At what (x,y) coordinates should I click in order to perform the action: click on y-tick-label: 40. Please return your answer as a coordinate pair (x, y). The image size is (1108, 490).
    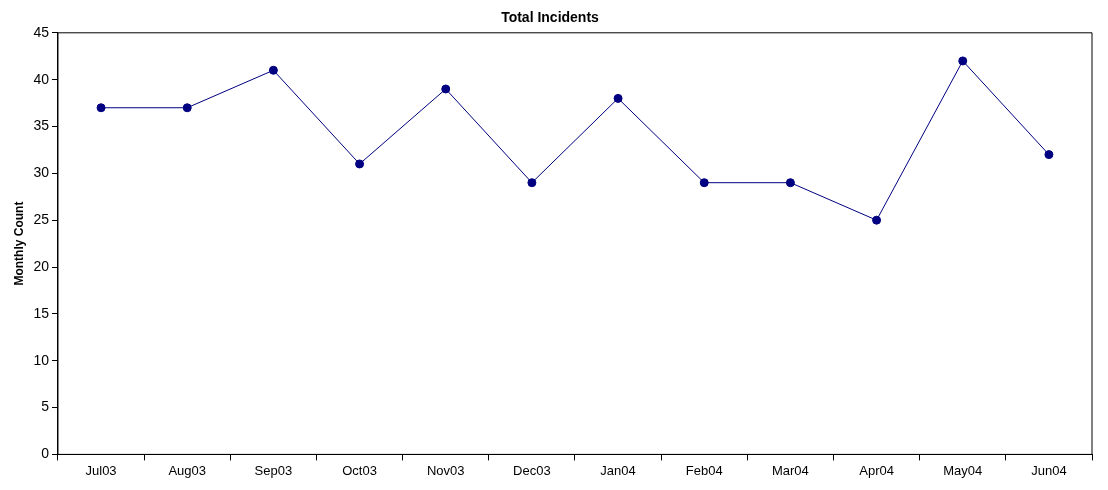
    Looking at the image, I should click on (41, 78).